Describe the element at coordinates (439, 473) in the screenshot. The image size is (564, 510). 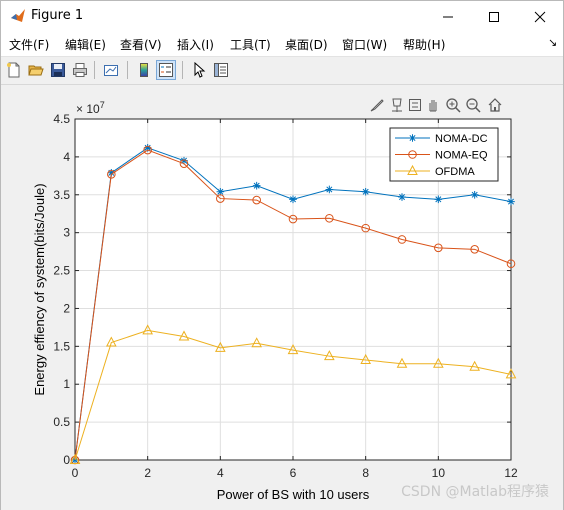
I see `x-tick-label: 10` at that location.